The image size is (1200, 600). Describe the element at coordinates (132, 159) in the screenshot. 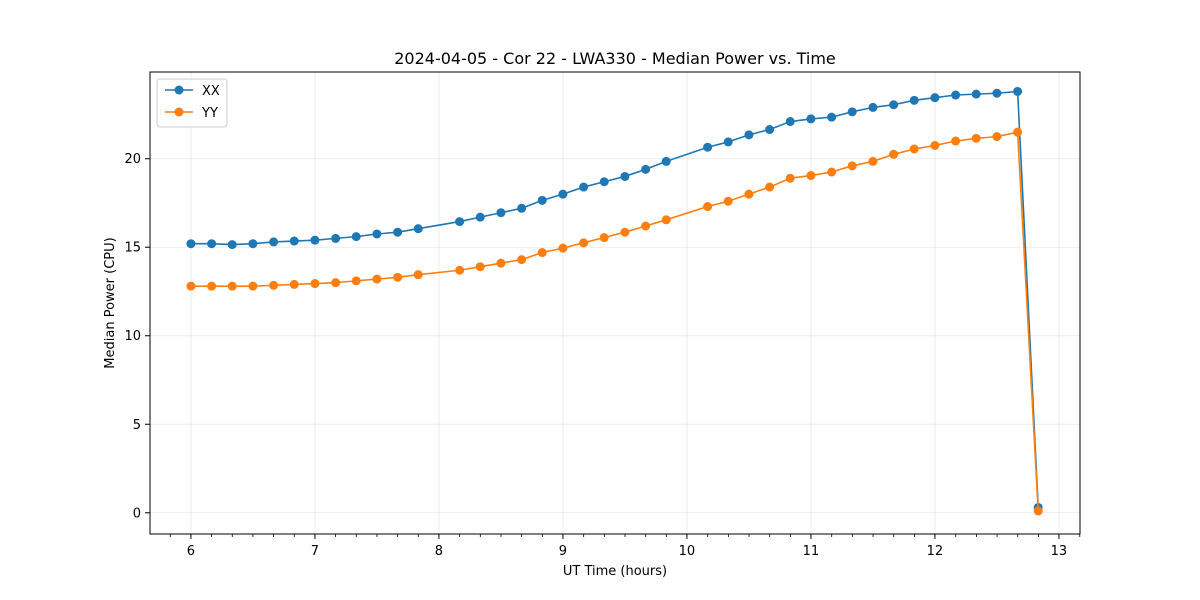

I see `y-tick-label: 20` at that location.